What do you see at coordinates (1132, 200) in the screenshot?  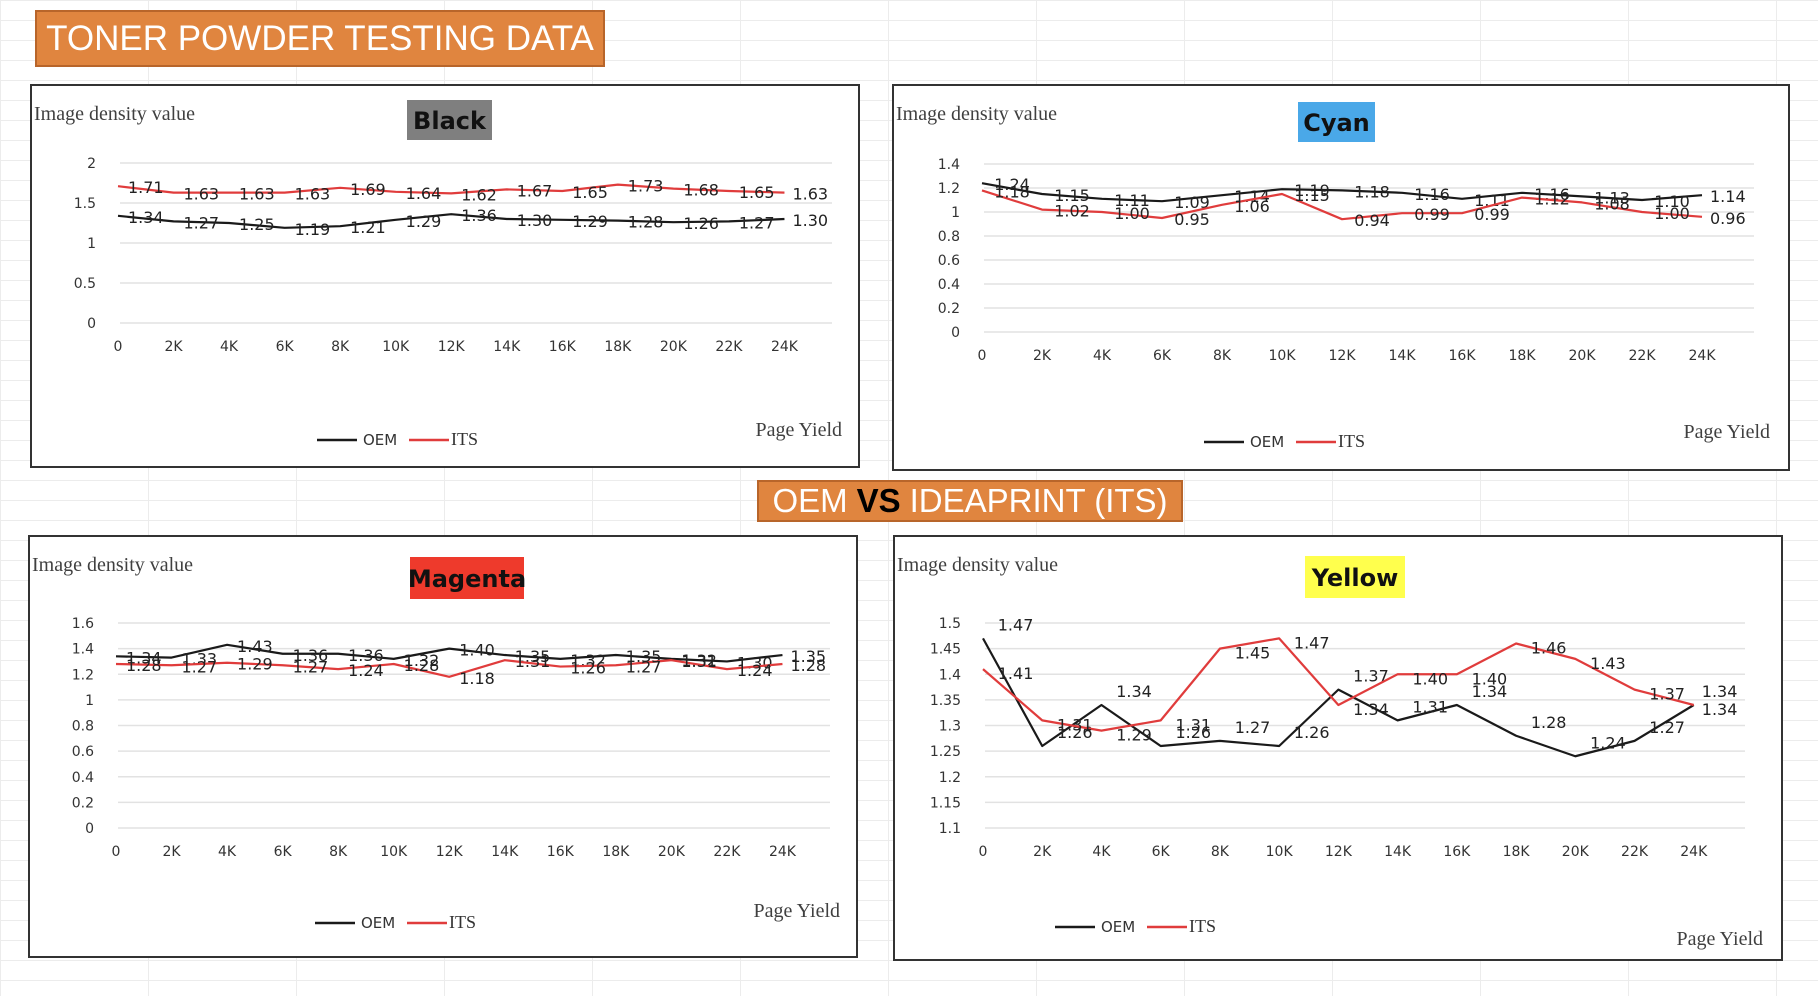 I see `data-label-oem: 1.11` at bounding box center [1132, 200].